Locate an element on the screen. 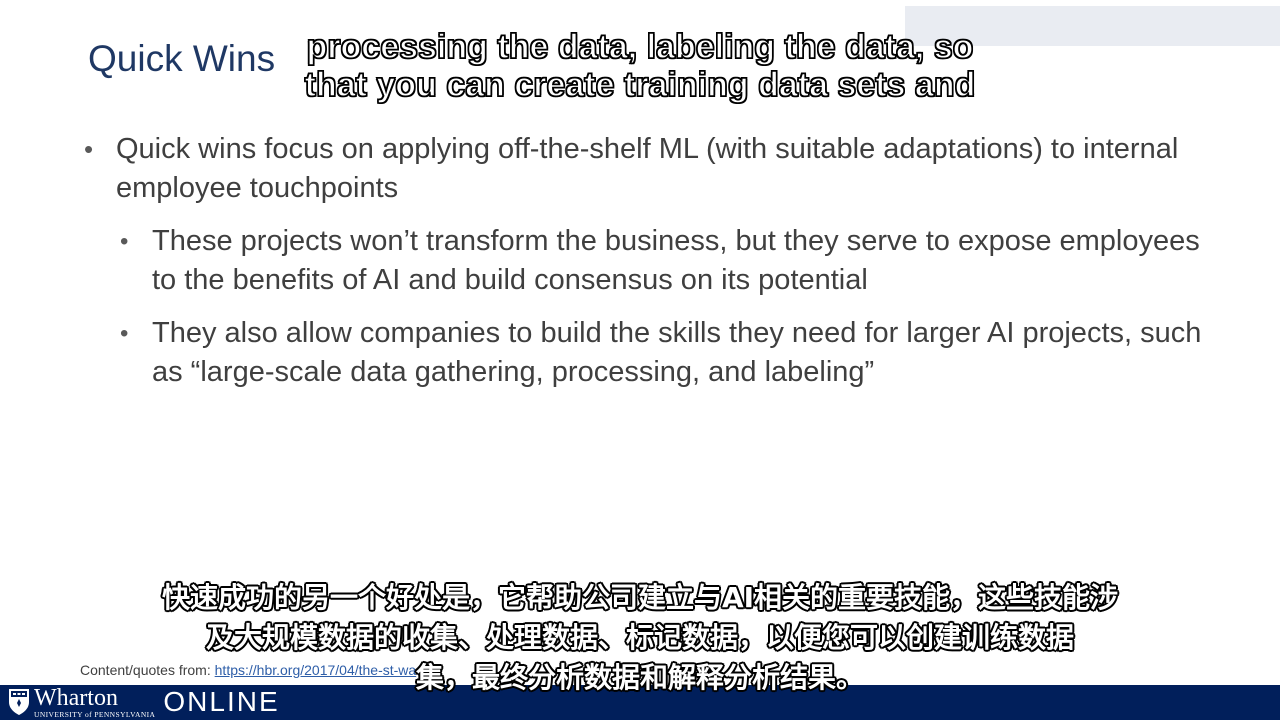  top-bar-overlay is located at coordinates (1092, 26).